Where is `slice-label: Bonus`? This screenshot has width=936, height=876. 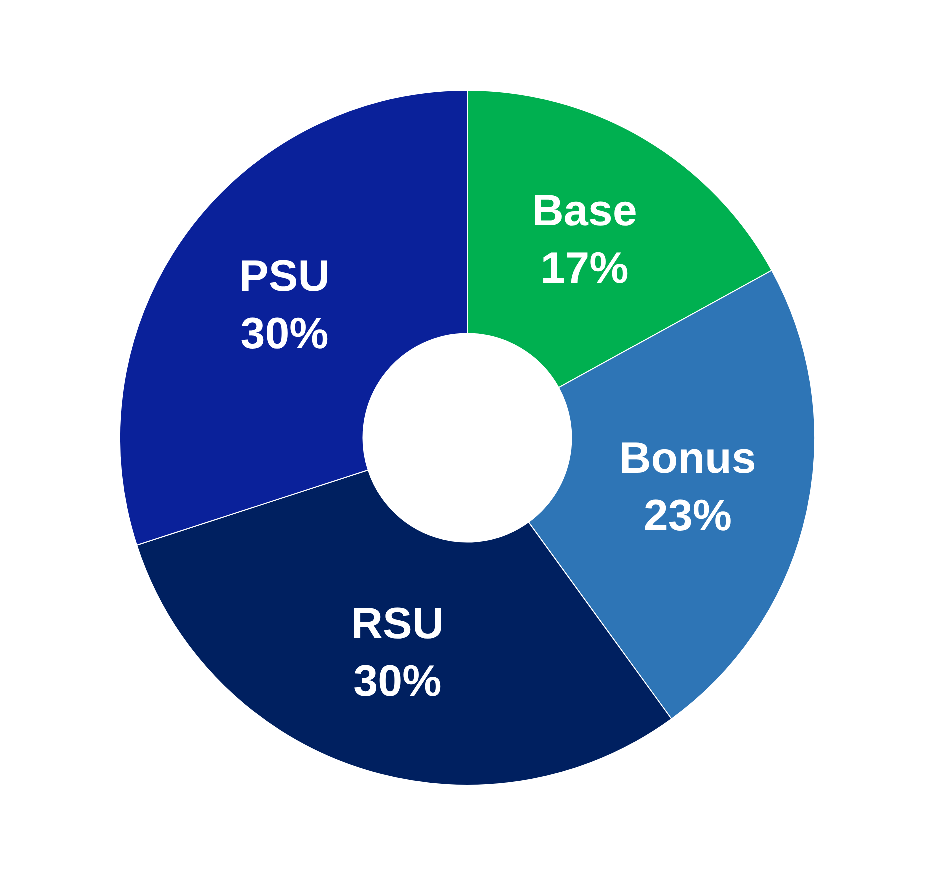
slice-label: Bonus is located at coordinates (687, 459).